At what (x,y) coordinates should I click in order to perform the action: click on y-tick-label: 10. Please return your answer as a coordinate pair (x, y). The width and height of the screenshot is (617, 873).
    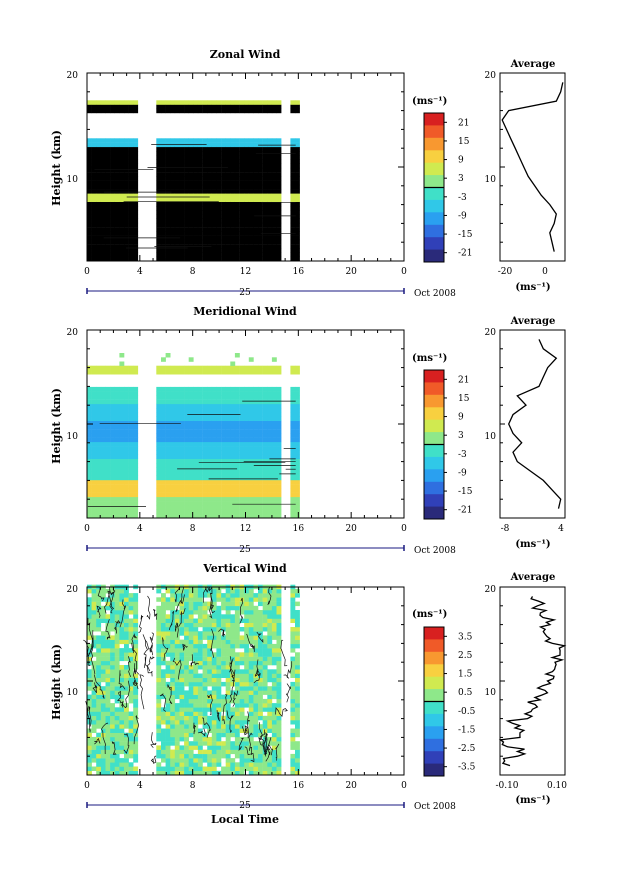
    Looking at the image, I should click on (73, 693).